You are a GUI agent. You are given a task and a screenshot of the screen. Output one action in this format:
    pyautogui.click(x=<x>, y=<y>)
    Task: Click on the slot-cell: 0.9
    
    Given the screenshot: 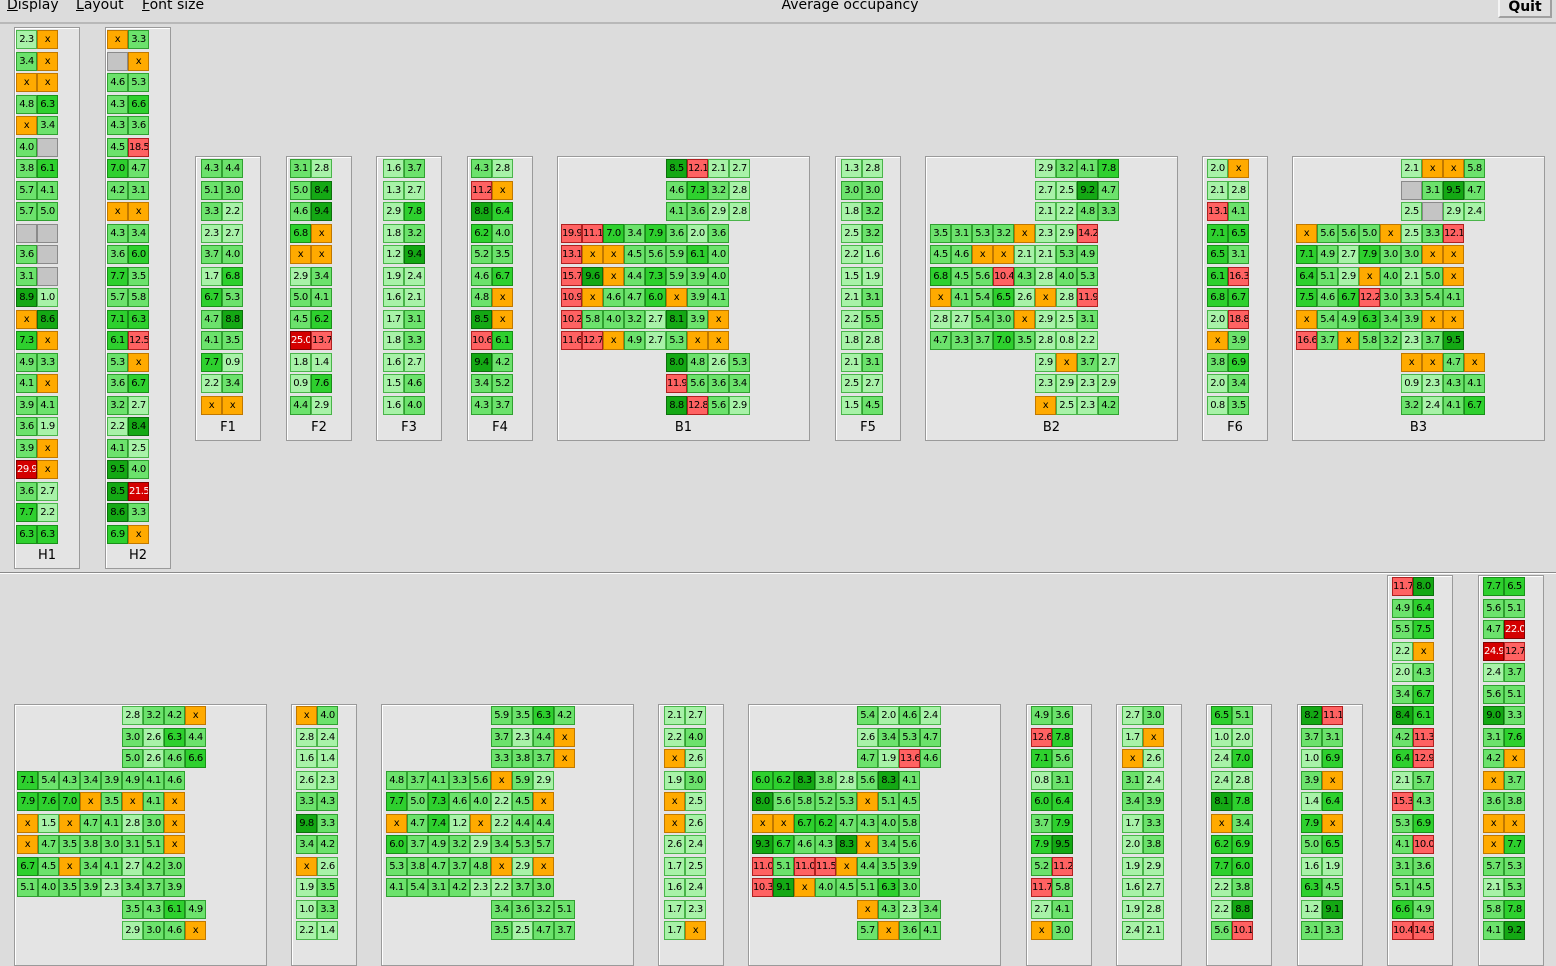 What is the action you would take?
    pyautogui.click(x=1411, y=383)
    